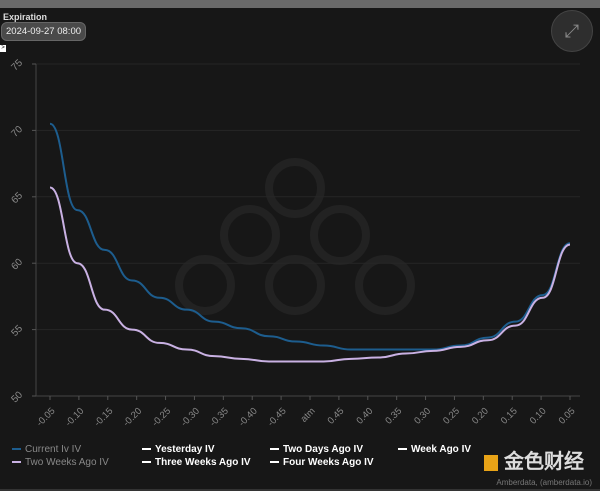  I want to click on legend-label: Yesterday IV, so click(185, 449).